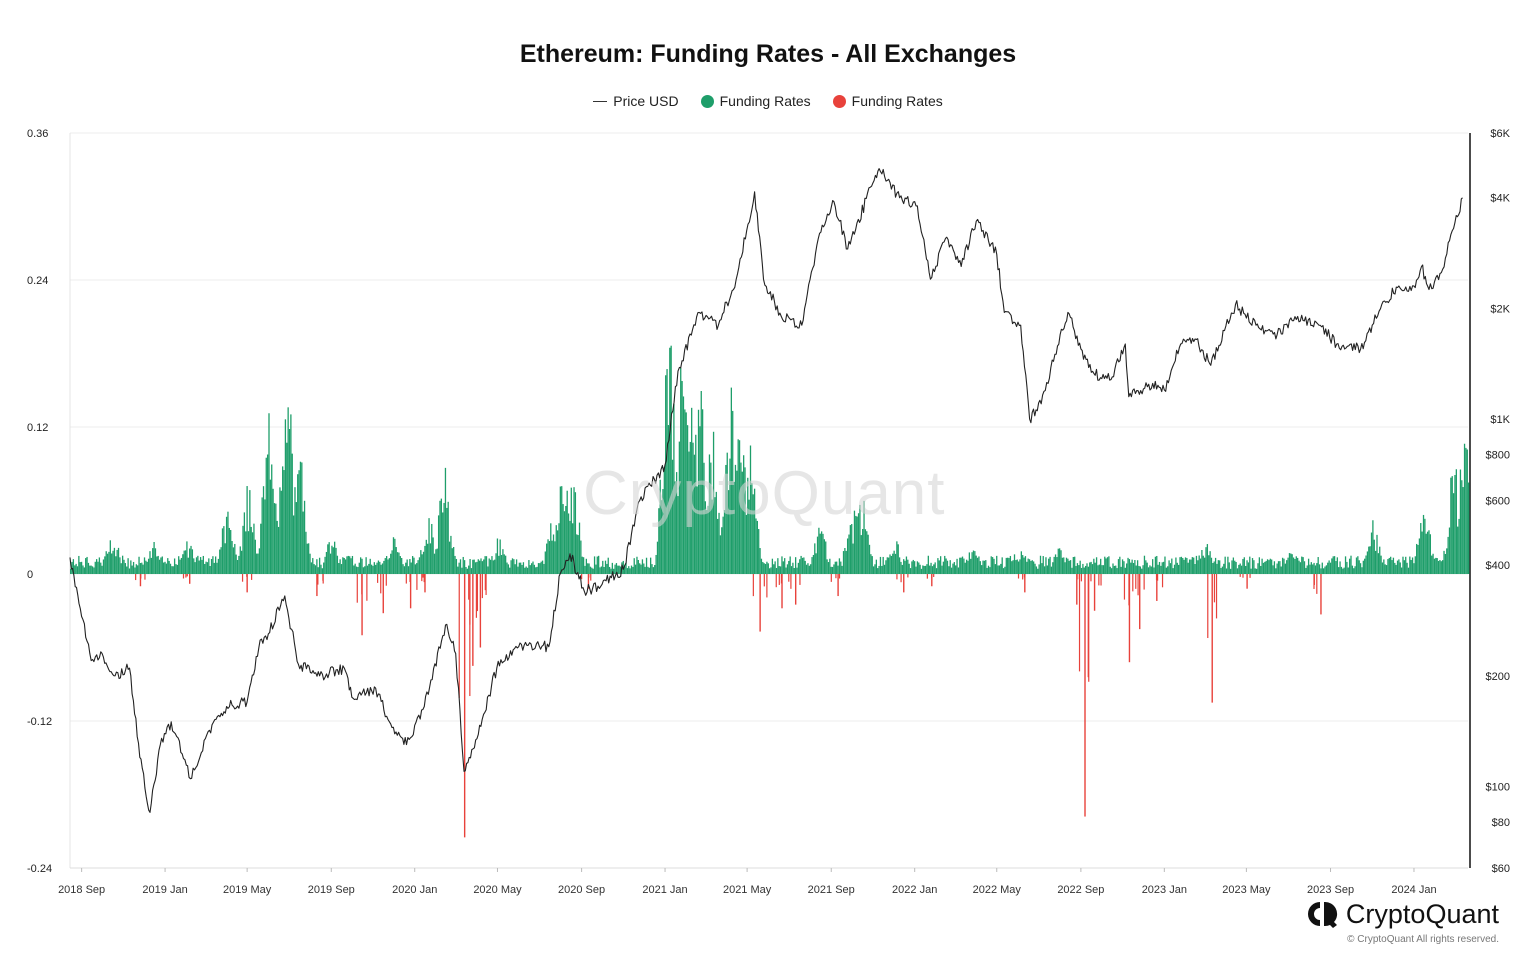 The image size is (1536, 967). Describe the element at coordinates (600, 101) in the screenshot. I see `line-swatch-icon` at that location.